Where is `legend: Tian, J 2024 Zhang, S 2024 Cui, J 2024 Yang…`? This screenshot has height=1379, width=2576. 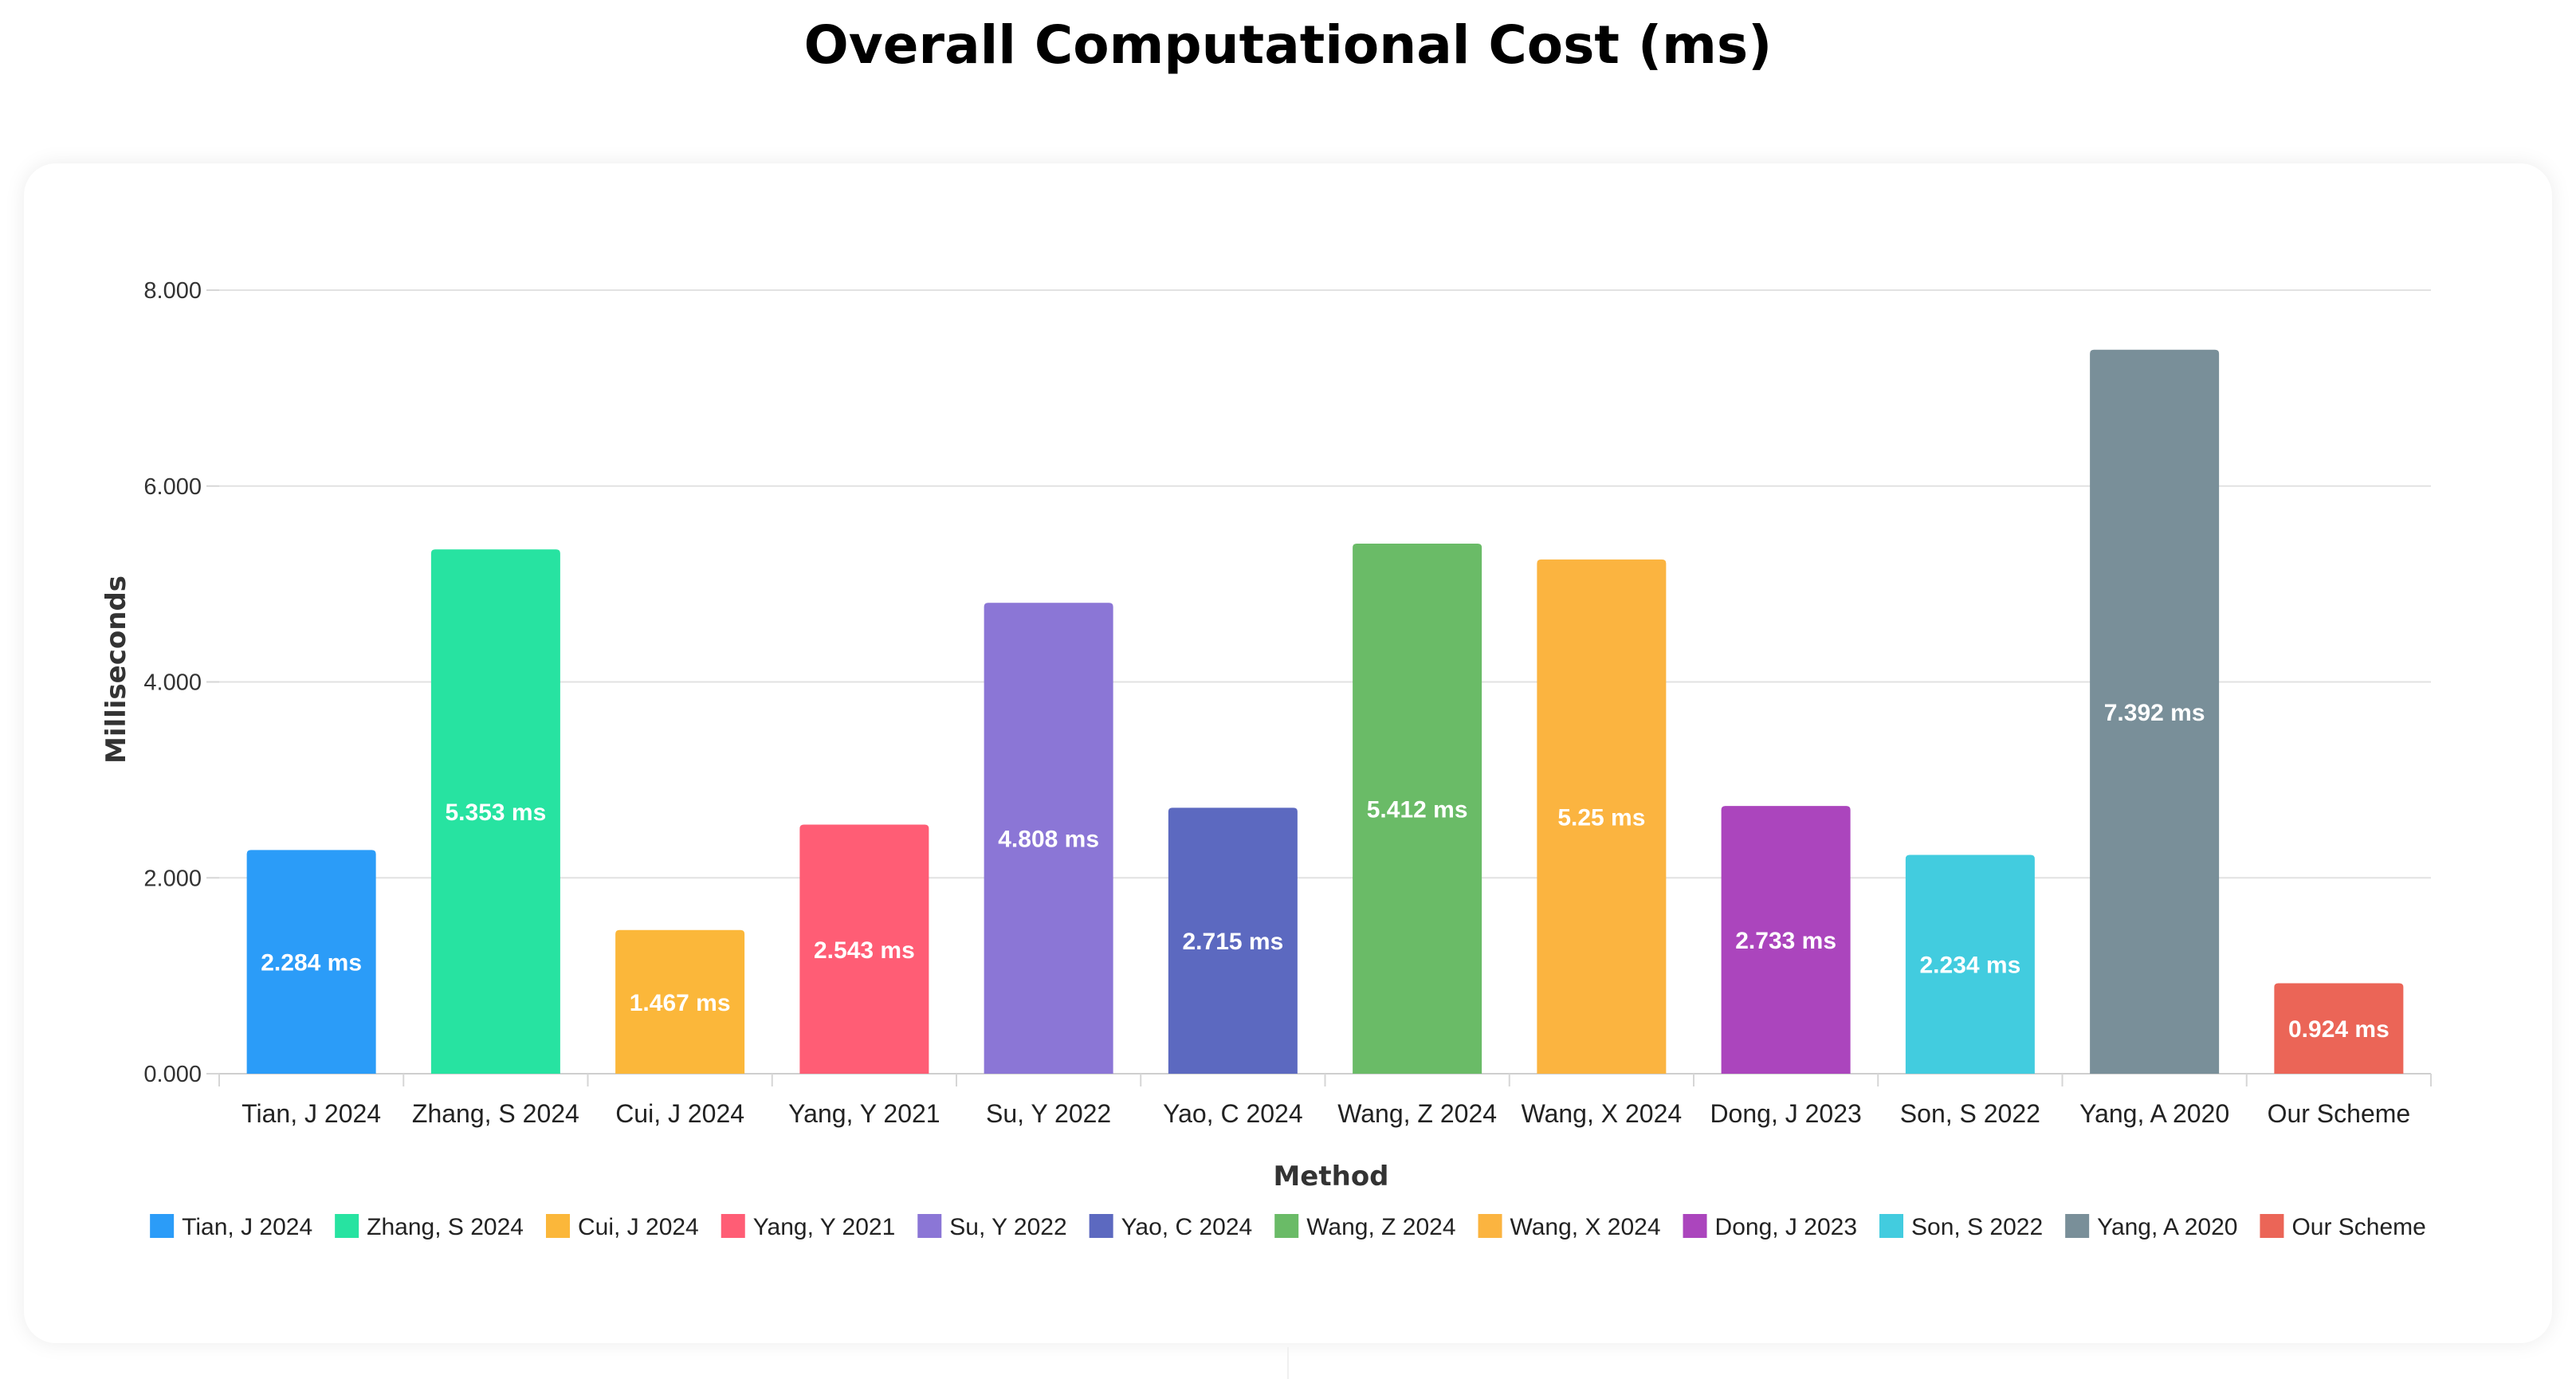
legend: Tian, J 2024 Zhang, S 2024 Cui, J 2024 Yang… is located at coordinates (1288, 1227).